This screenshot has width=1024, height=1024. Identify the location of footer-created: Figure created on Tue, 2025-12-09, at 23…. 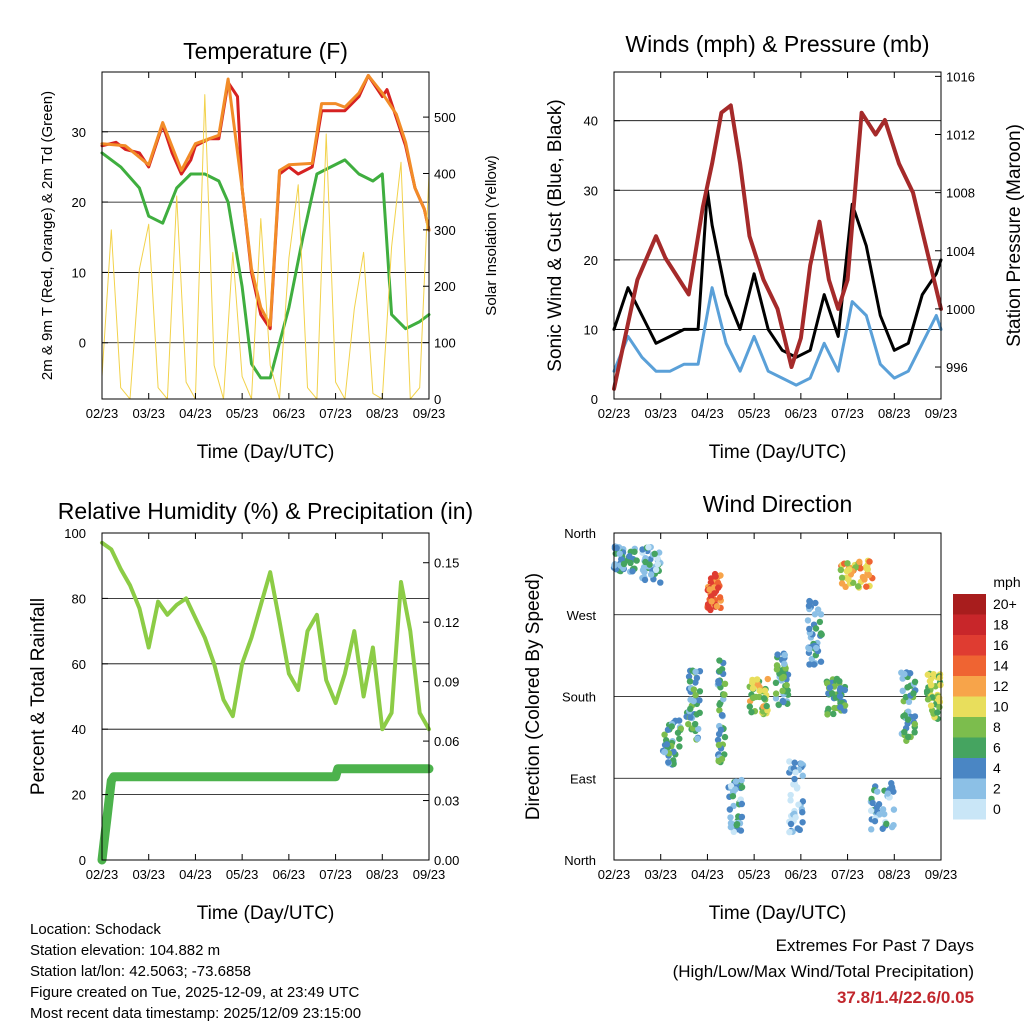
(195, 992).